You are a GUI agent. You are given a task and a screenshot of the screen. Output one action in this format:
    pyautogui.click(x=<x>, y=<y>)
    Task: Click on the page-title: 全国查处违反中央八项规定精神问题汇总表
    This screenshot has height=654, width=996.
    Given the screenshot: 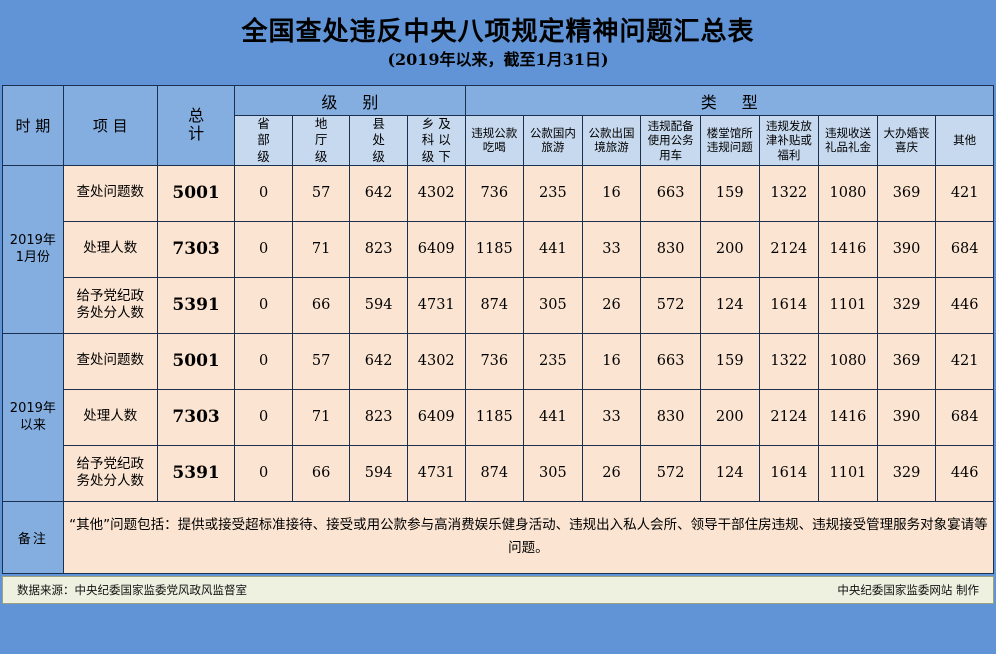 What is the action you would take?
    pyautogui.click(x=498, y=32)
    